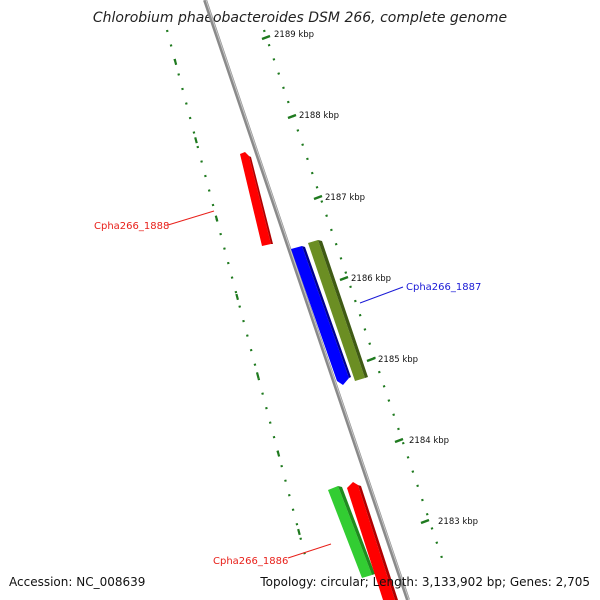 Image resolution: width=600 pixels, height=600 pixels. I want to click on gene-label-cpha266-1888: Cpha266_1888, so click(131, 226).